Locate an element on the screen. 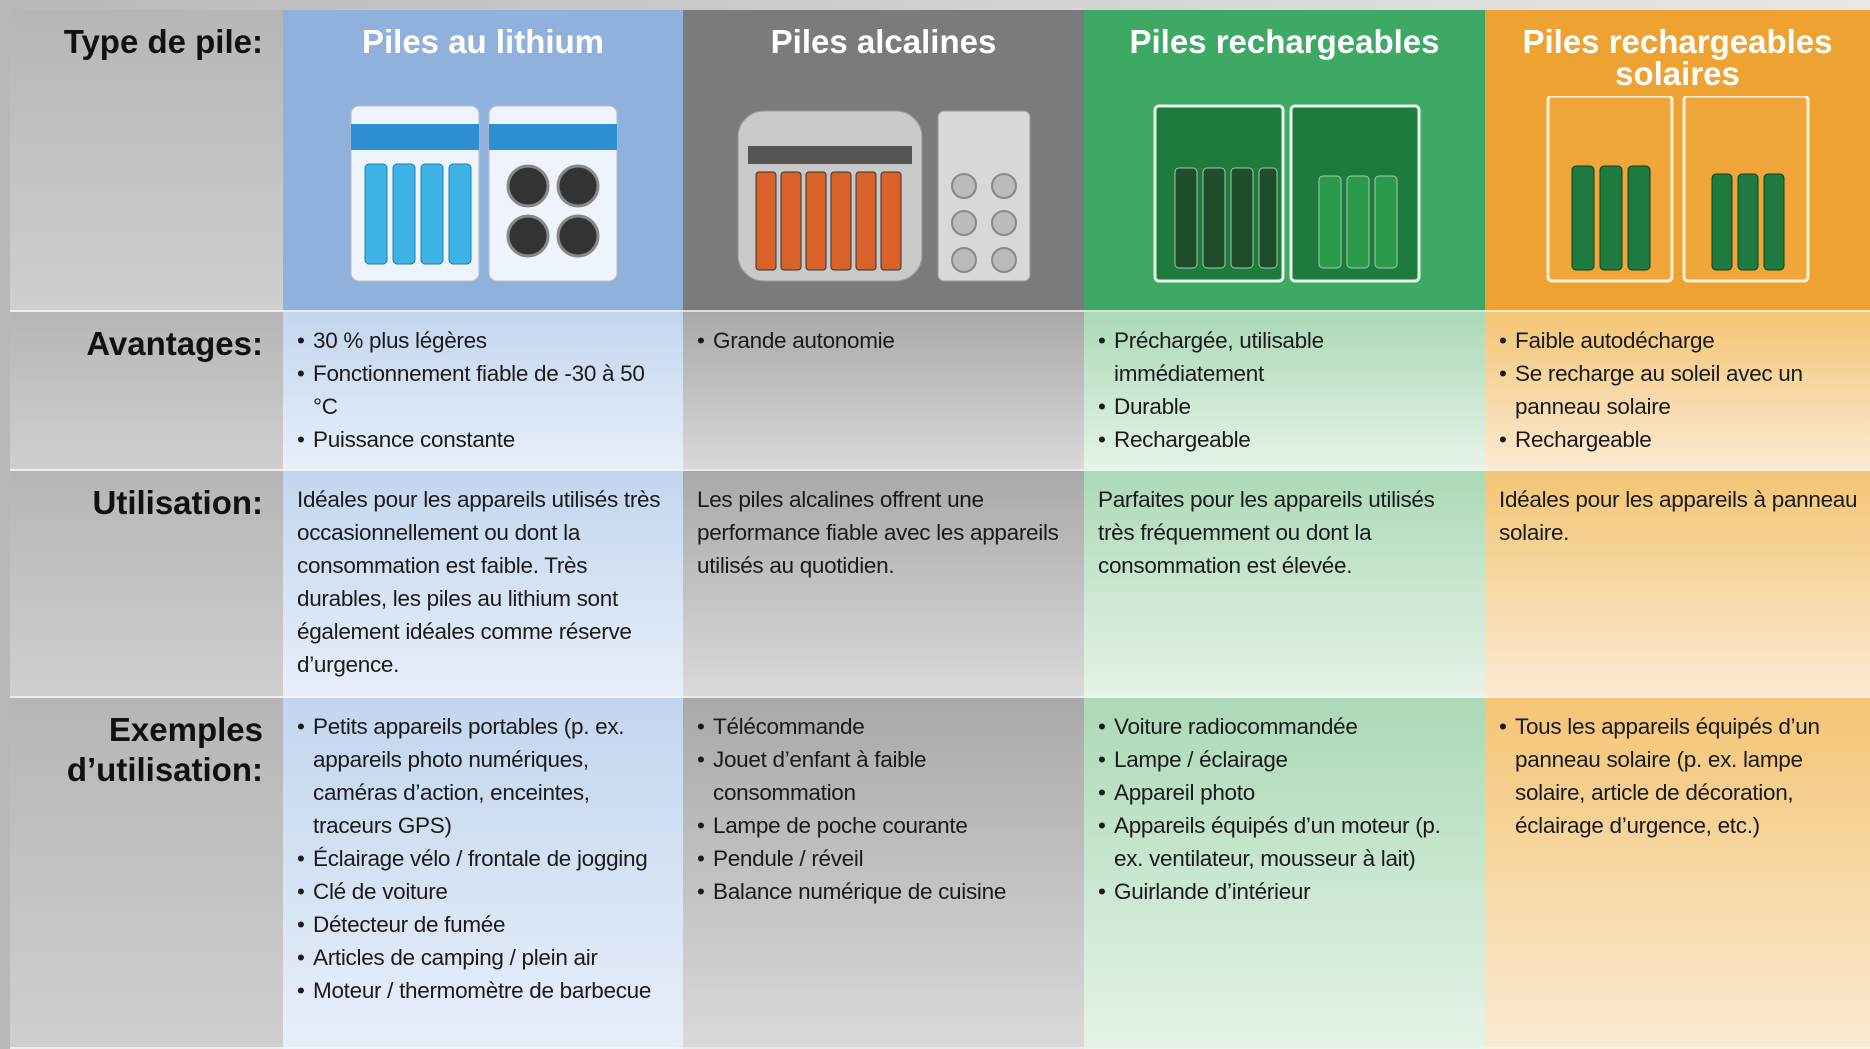 The image size is (1870, 1049). column-title: Piles rechargeables is located at coordinates (1284, 41).